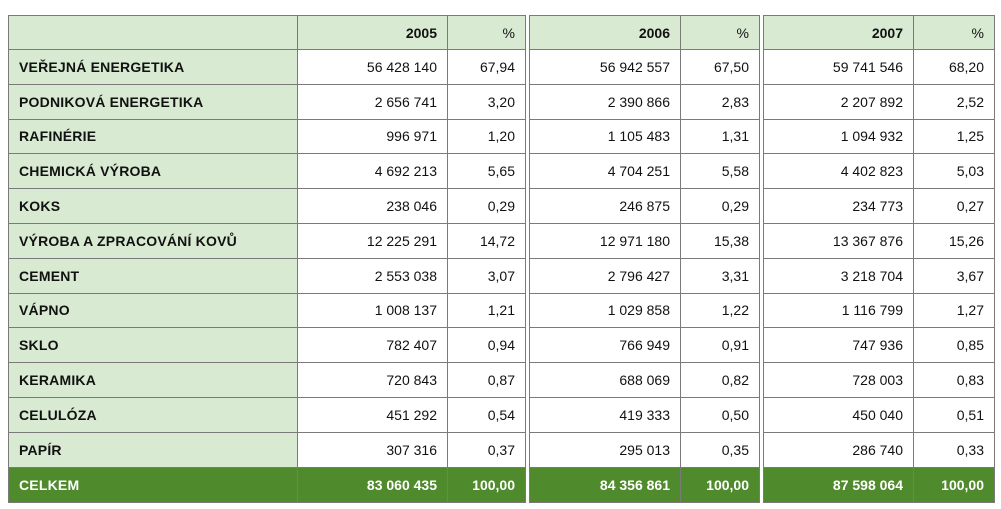  I want to click on header-2005: 2005, so click(372, 32).